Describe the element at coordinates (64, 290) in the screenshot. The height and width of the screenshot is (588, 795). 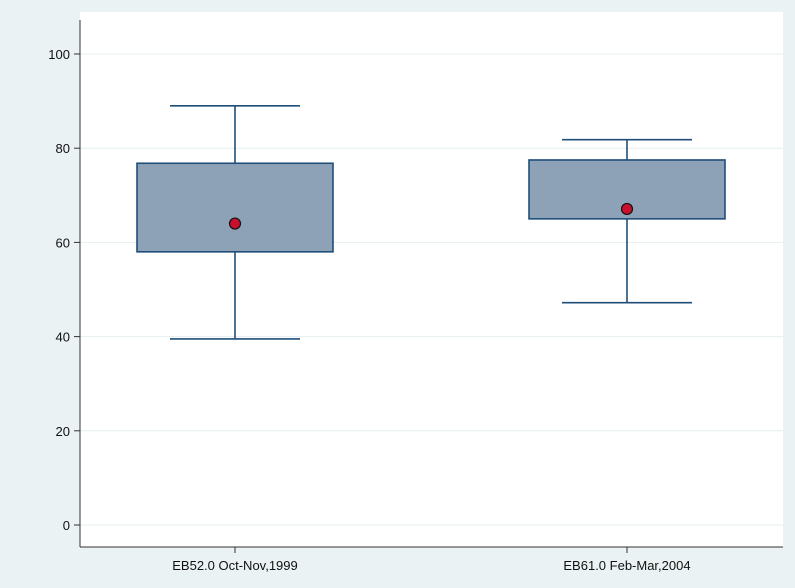
I see `y-ticks: 0 20 40 60 80 100` at that location.